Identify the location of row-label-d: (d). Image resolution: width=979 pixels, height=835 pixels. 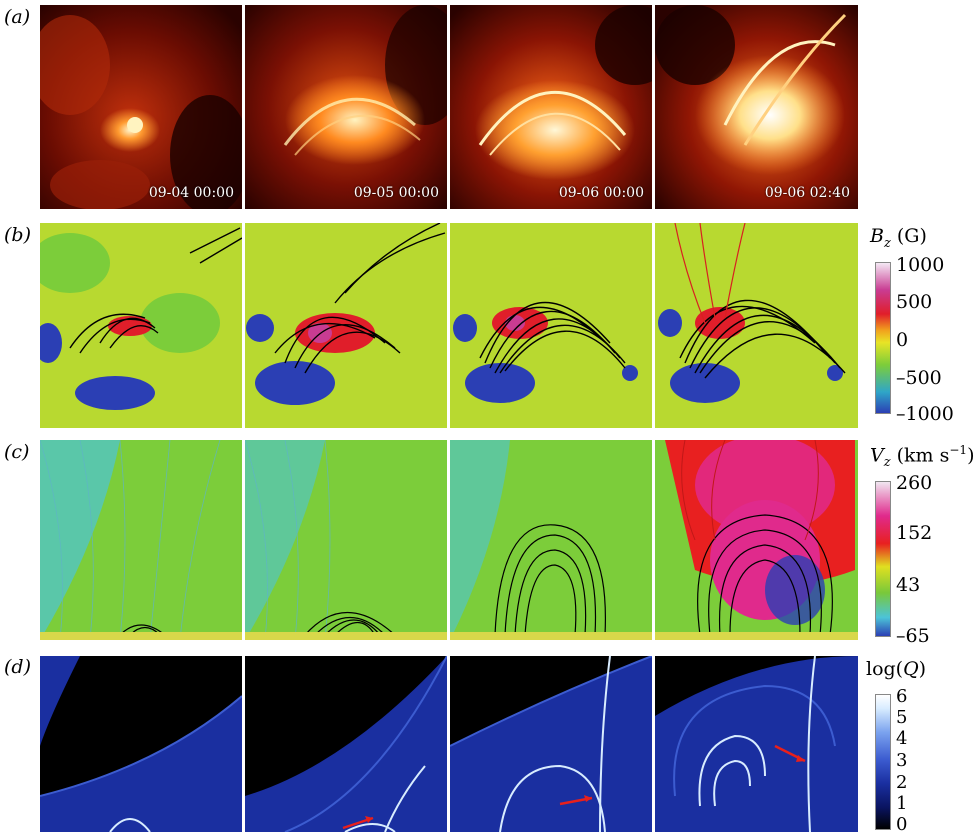
(17, 667).